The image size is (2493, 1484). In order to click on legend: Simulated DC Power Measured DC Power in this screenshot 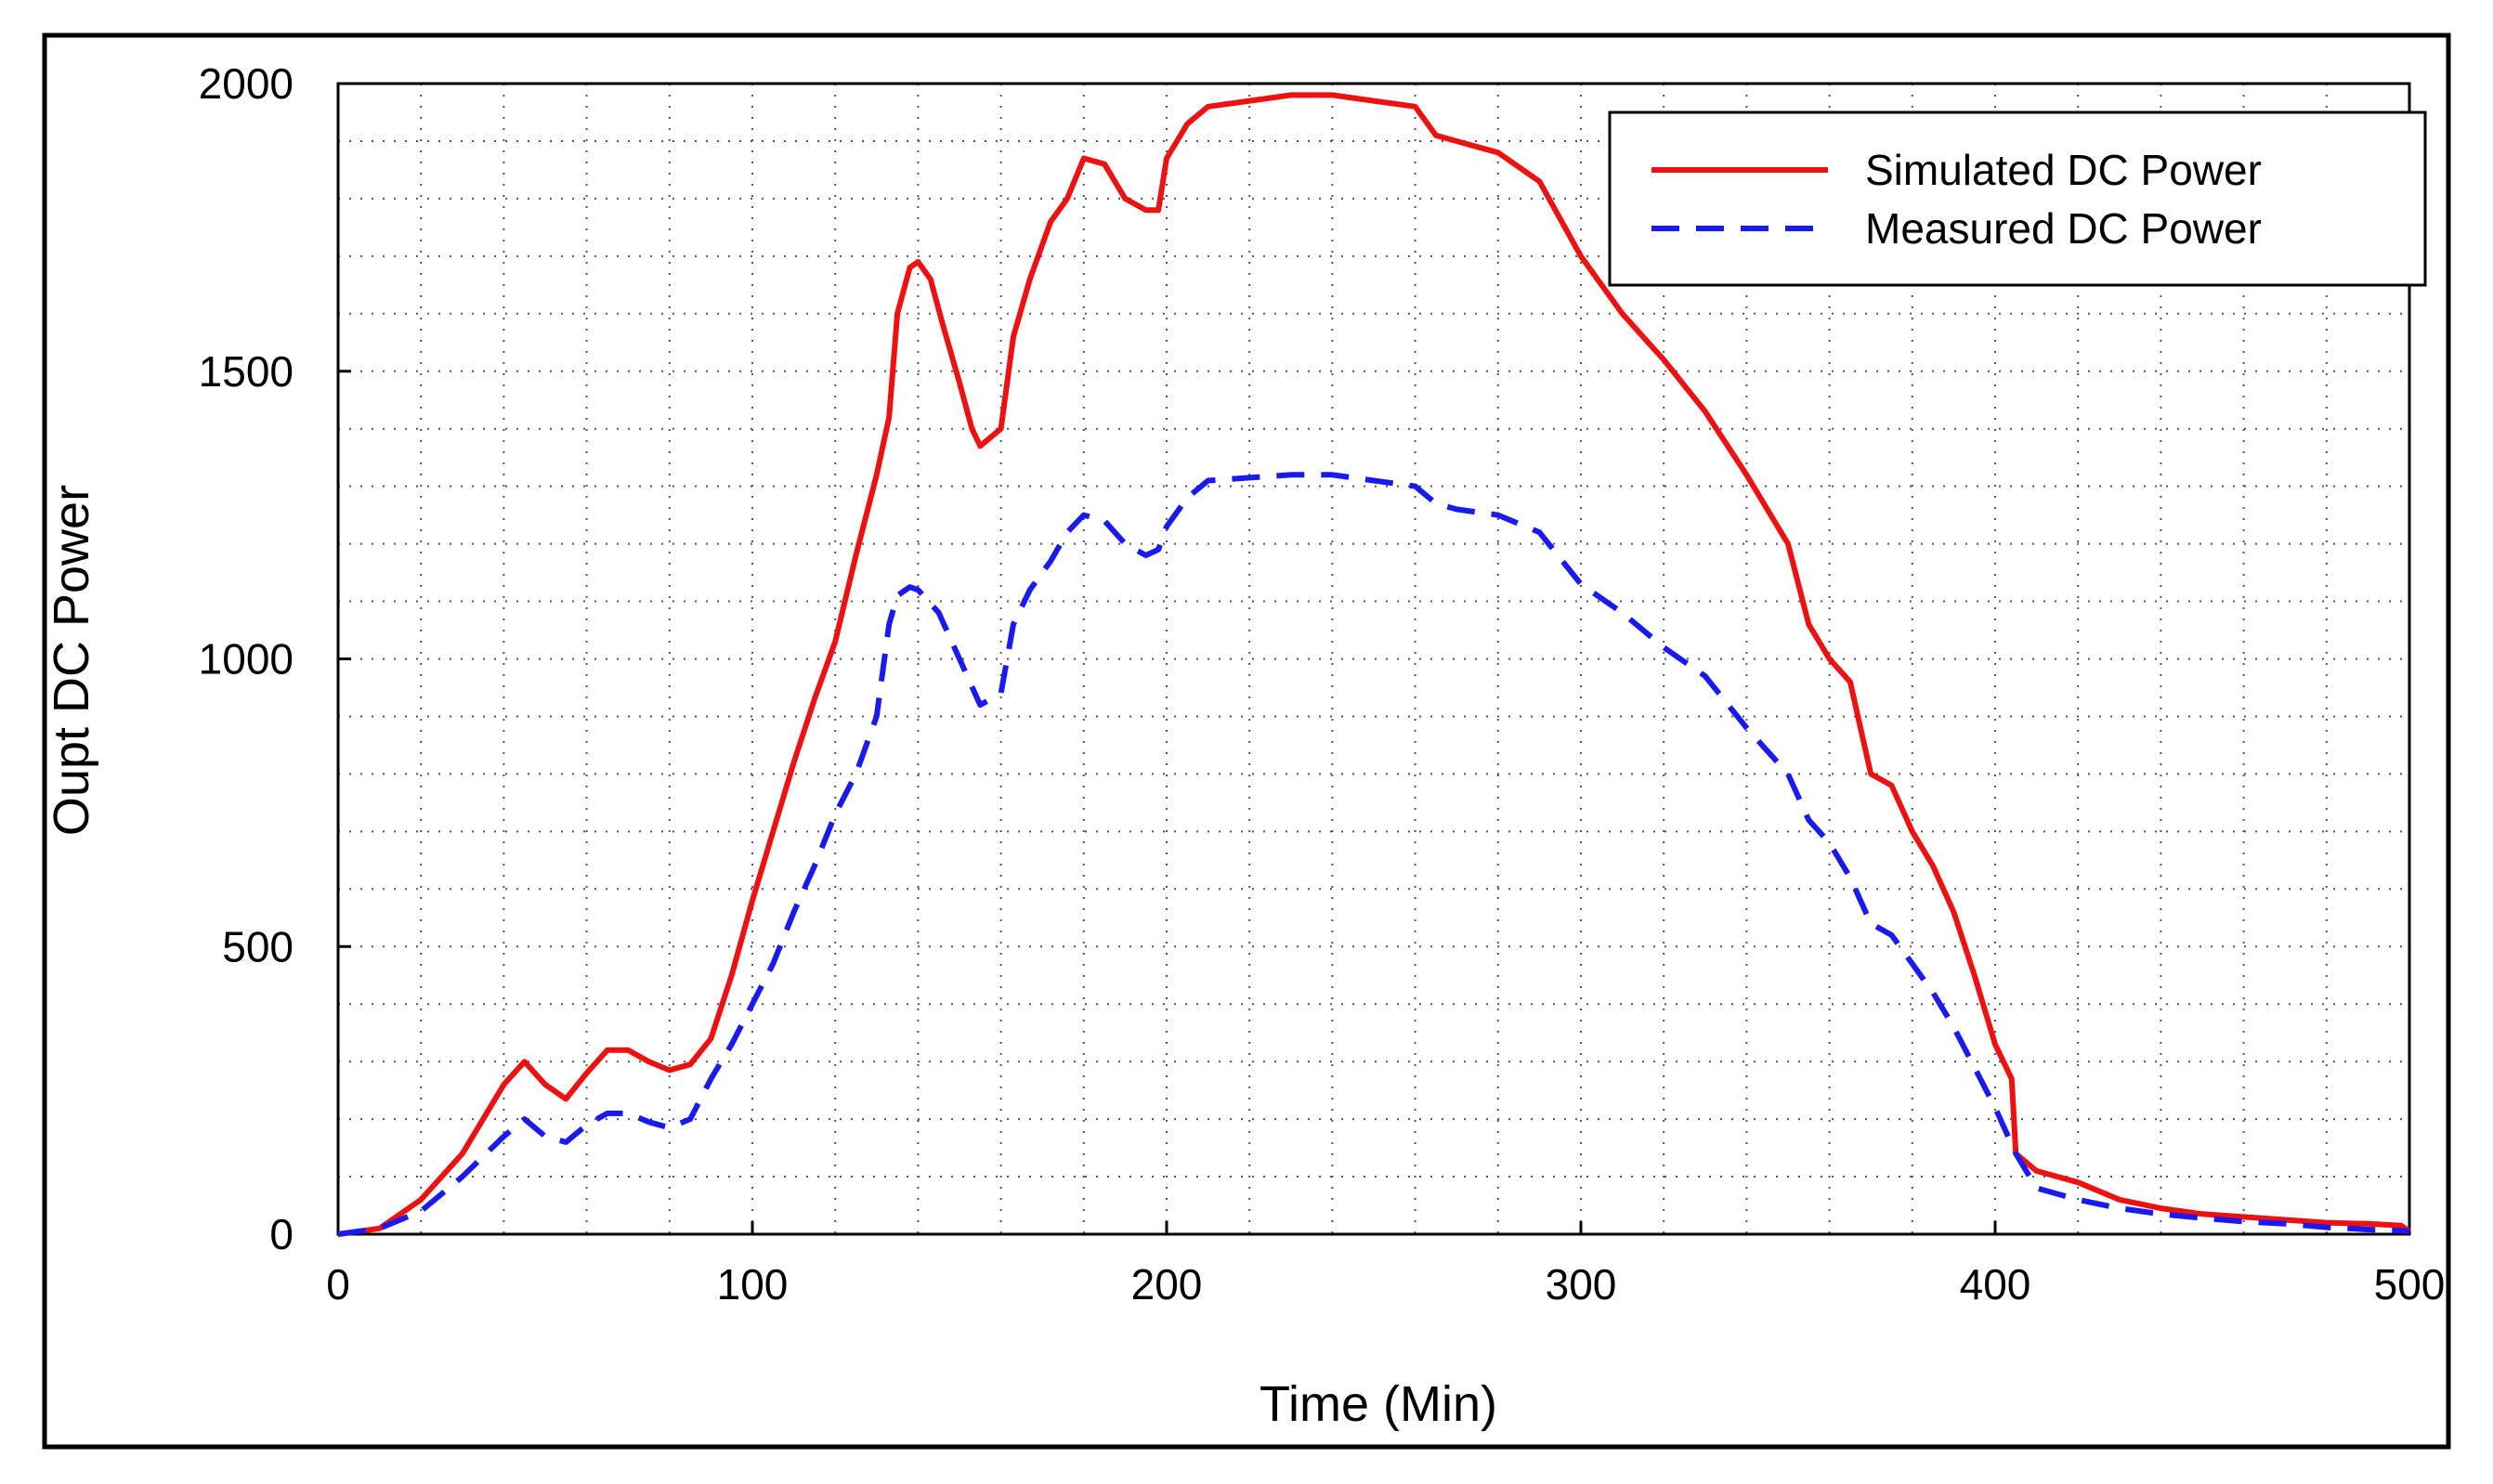, I will do `click(2017, 199)`.